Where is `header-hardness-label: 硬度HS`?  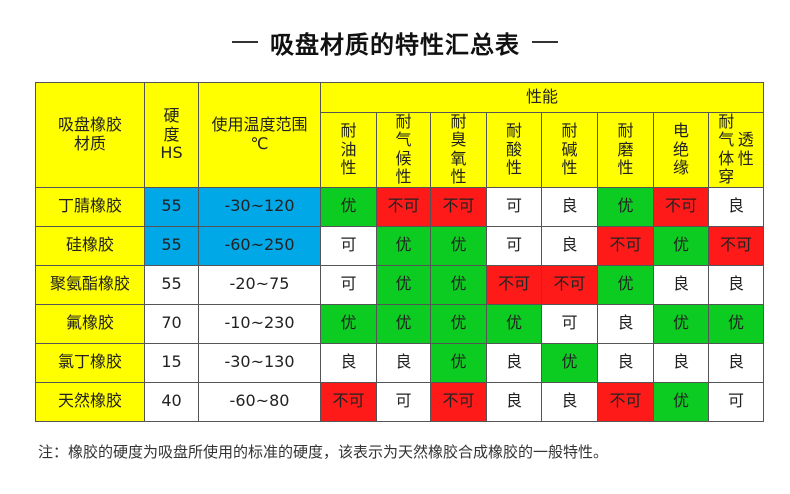 header-hardness-label: 硬度HS is located at coordinates (171, 134).